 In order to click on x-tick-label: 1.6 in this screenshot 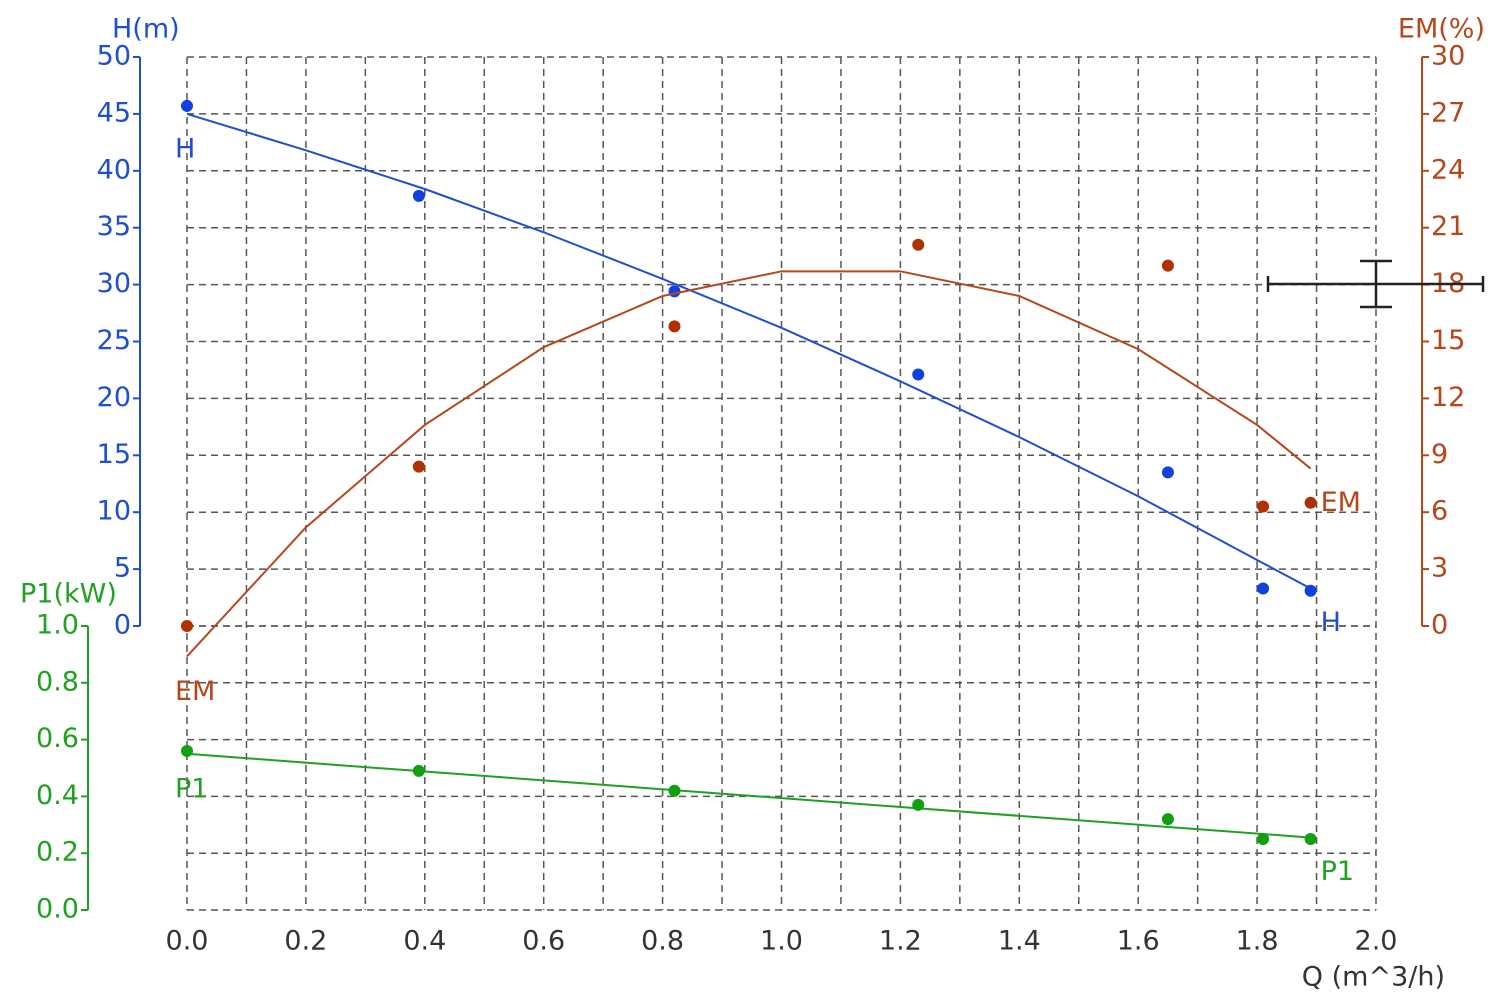, I will do `click(1138, 941)`.